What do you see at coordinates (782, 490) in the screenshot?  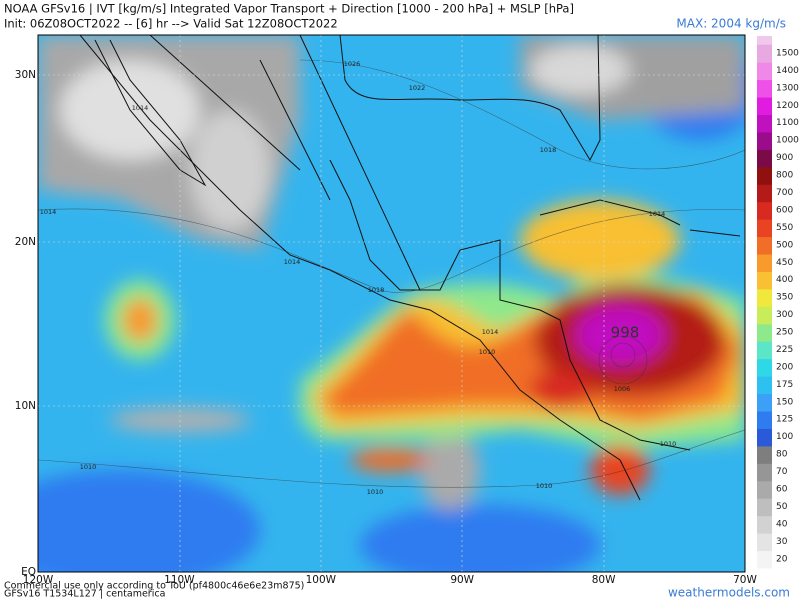 I see `colorbar-label: 60` at bounding box center [782, 490].